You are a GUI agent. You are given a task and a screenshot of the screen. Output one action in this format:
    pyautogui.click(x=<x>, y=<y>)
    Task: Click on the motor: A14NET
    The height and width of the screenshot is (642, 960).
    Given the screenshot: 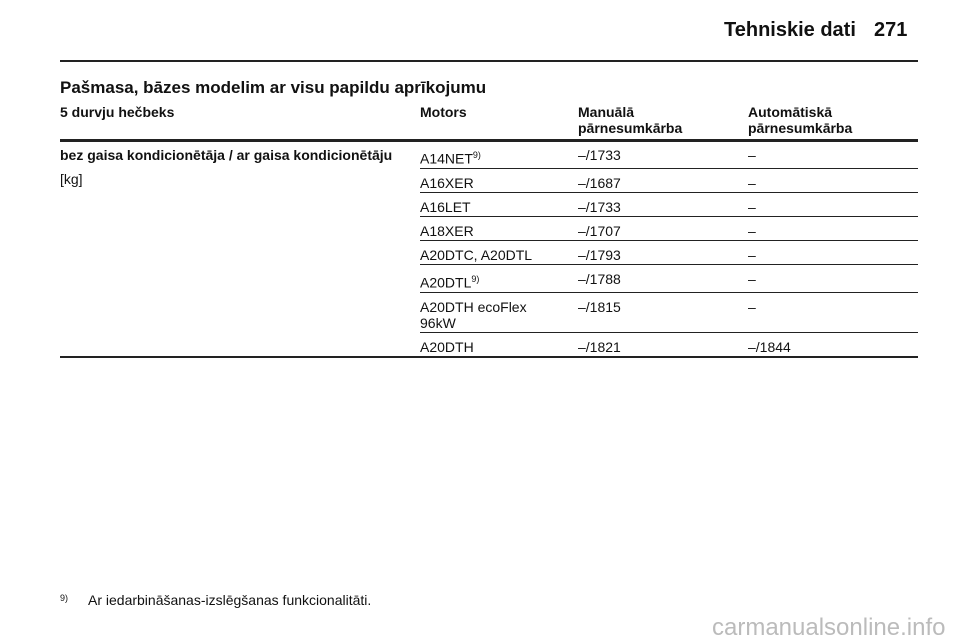 What is the action you would take?
    pyautogui.click(x=446, y=158)
    